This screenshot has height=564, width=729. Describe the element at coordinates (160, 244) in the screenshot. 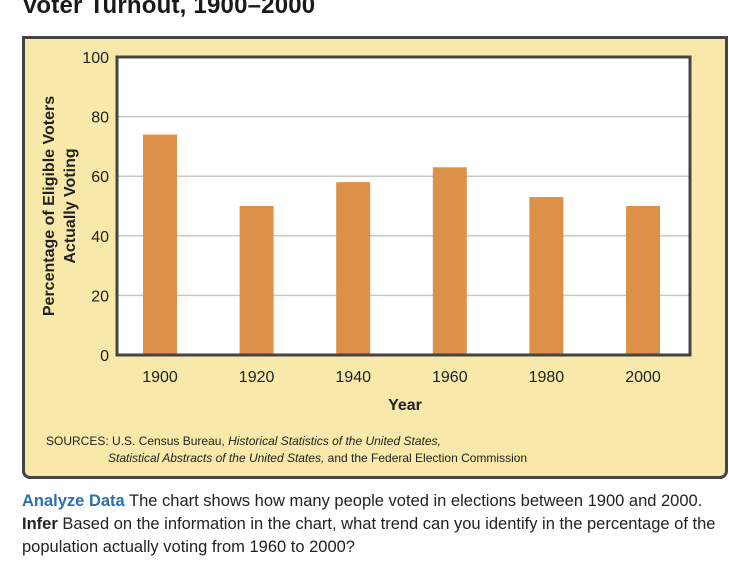

I see `bar-1900` at that location.